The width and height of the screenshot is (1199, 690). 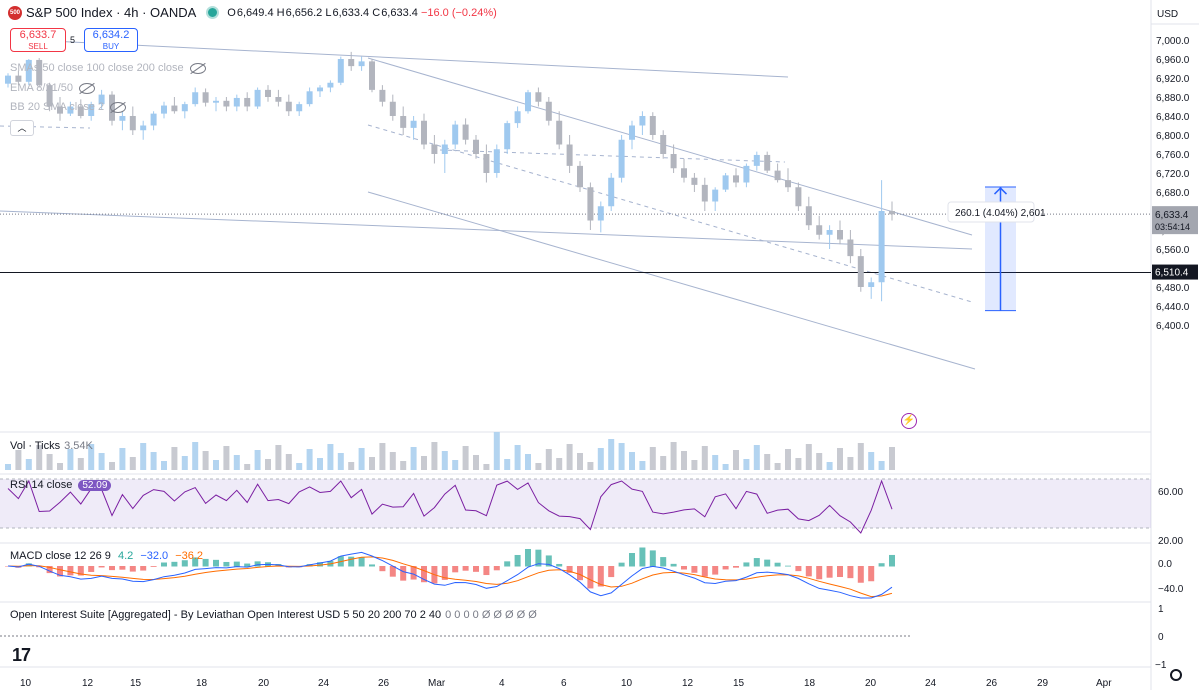 What do you see at coordinates (51, 446) in the screenshot?
I see `volume-legend: Vol · Ticks 3.54K` at bounding box center [51, 446].